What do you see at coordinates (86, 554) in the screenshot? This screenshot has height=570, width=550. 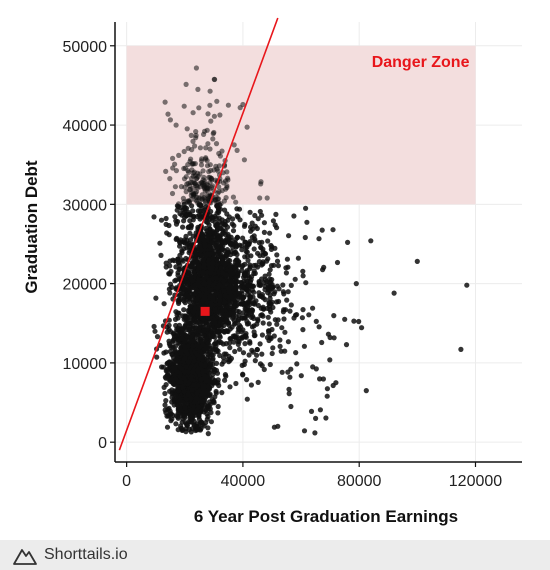 I see `brand-name: Shorttails.io` at bounding box center [86, 554].